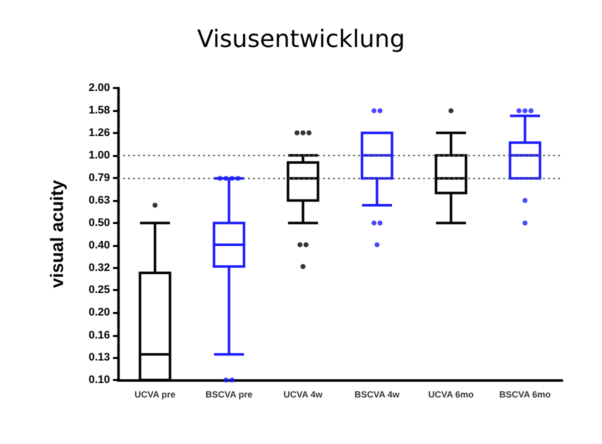 Image resolution: width=602 pixels, height=444 pixels. What do you see at coordinates (99, 268) in the screenshot?
I see `y-tick-label: 0.32` at bounding box center [99, 268].